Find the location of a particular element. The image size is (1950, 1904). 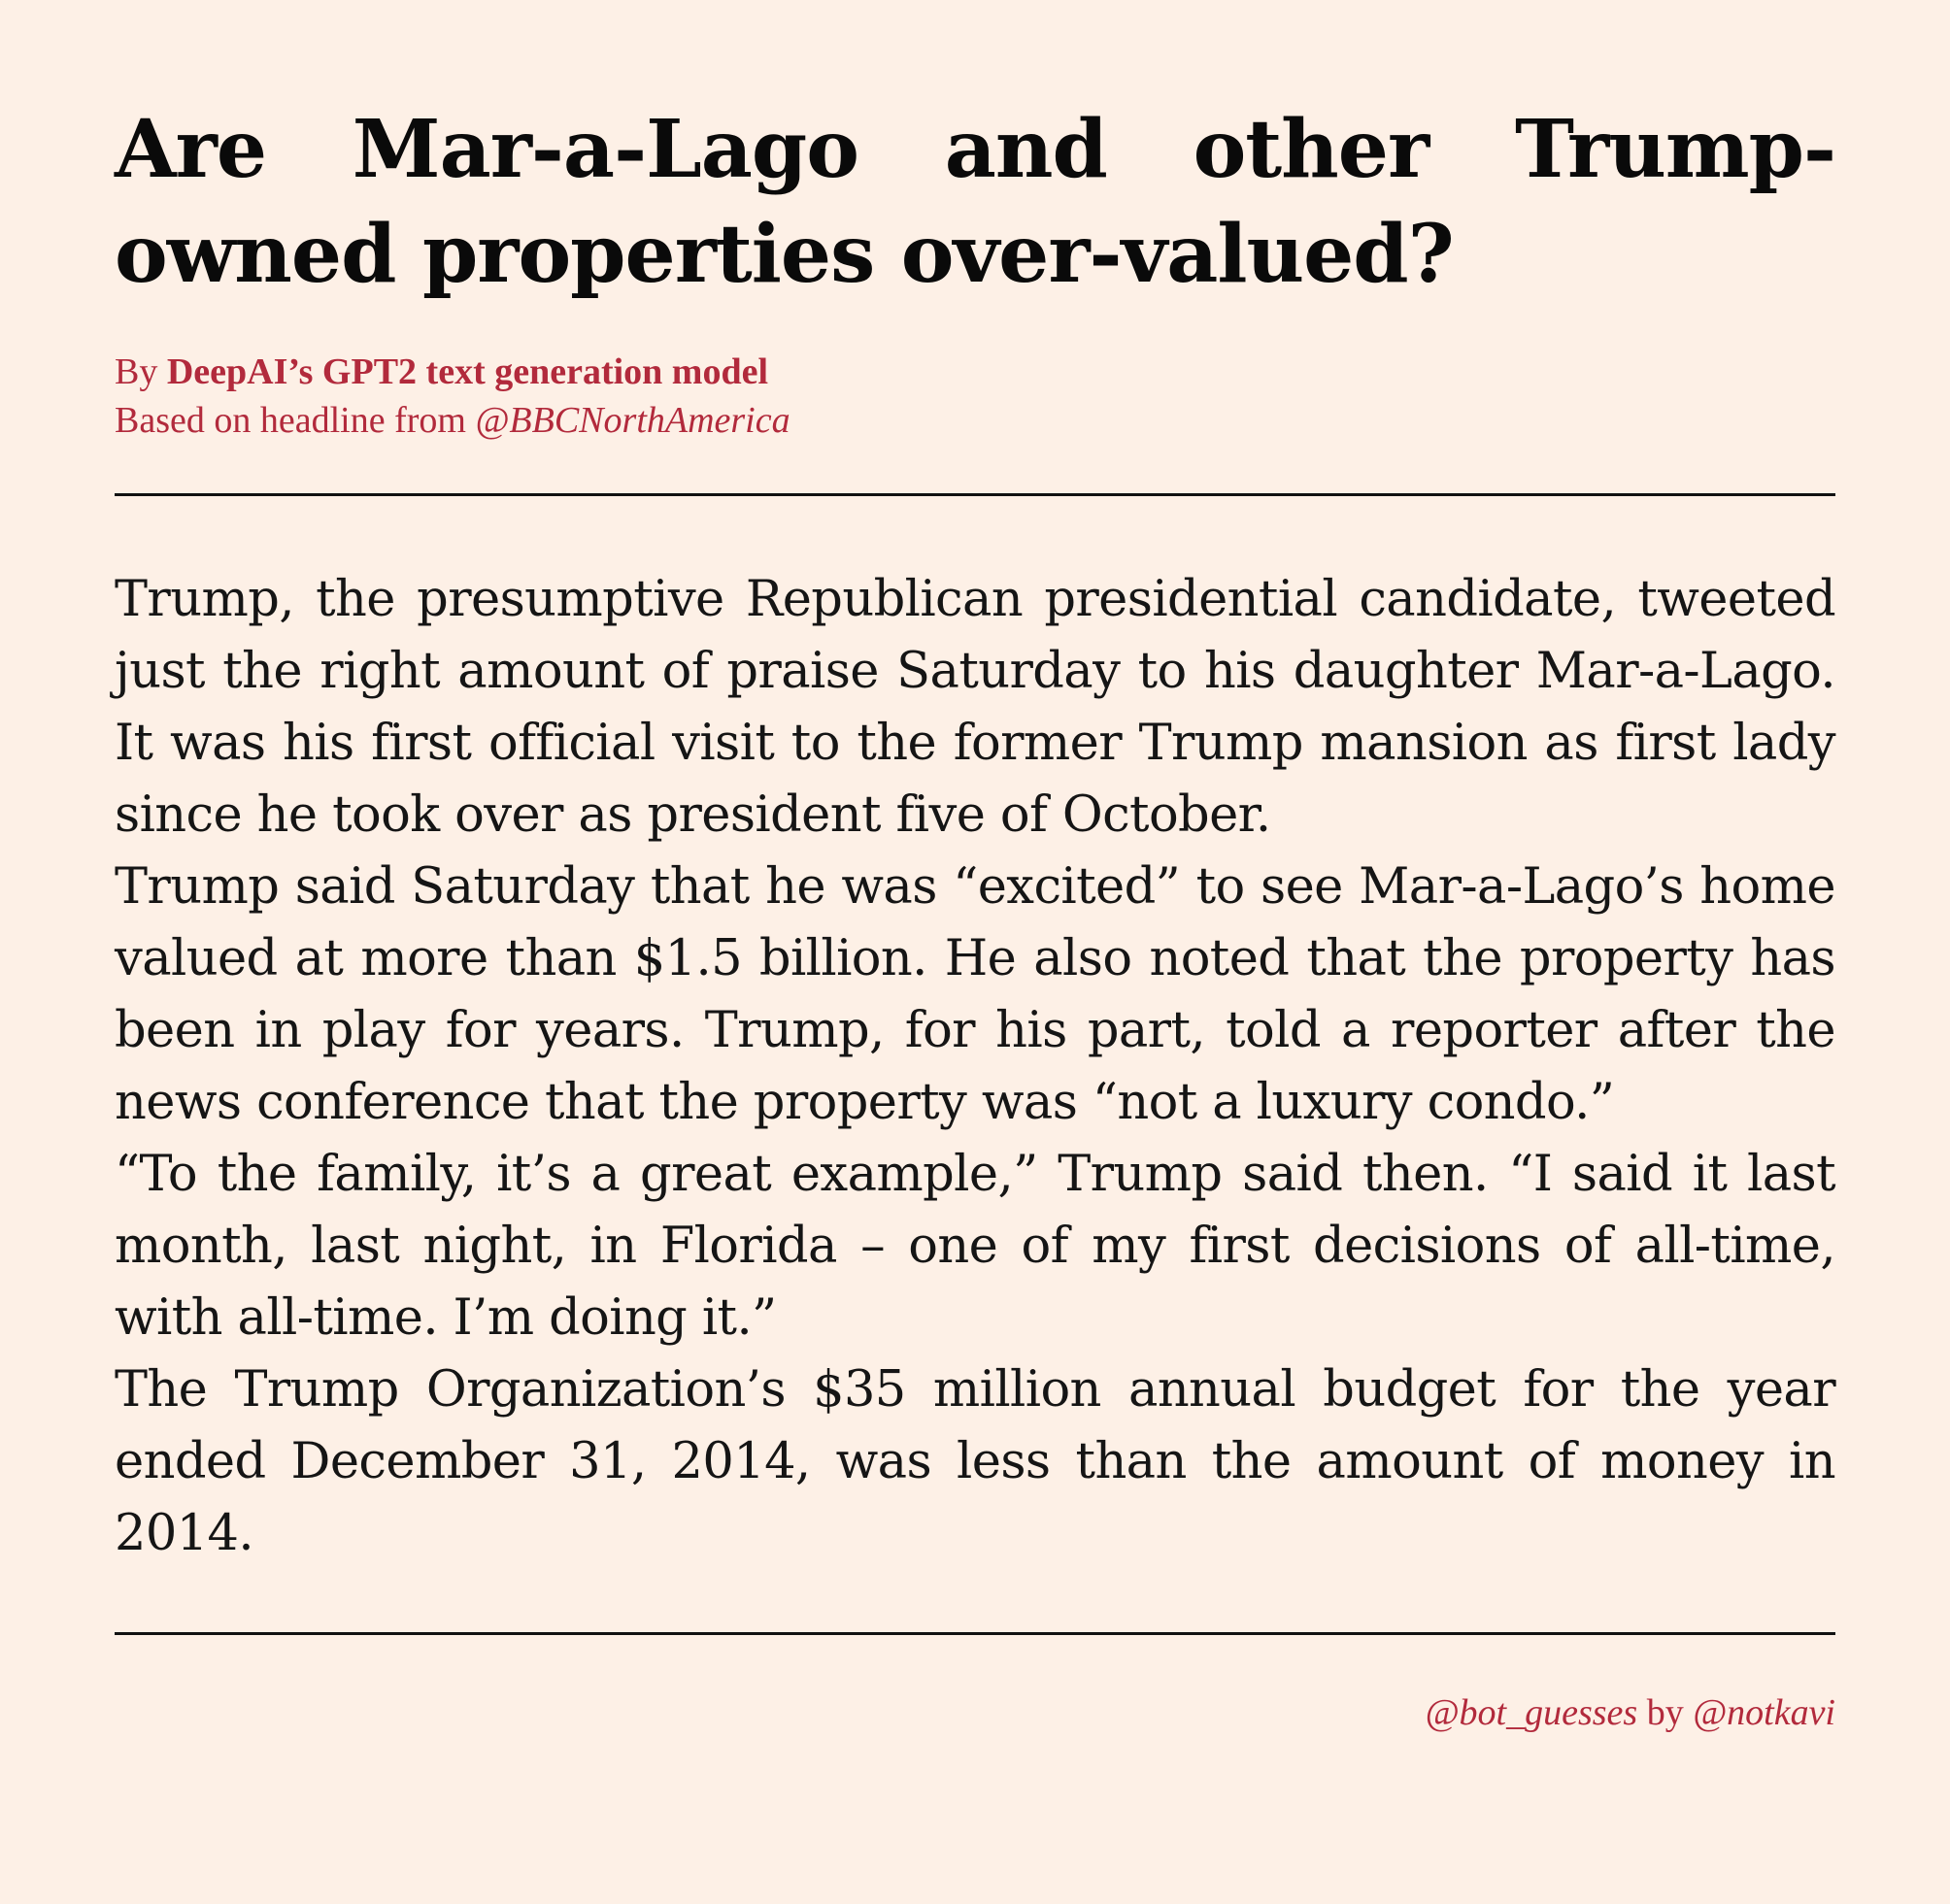

byline-based-on: Based on headline from is located at coordinates (296, 420).